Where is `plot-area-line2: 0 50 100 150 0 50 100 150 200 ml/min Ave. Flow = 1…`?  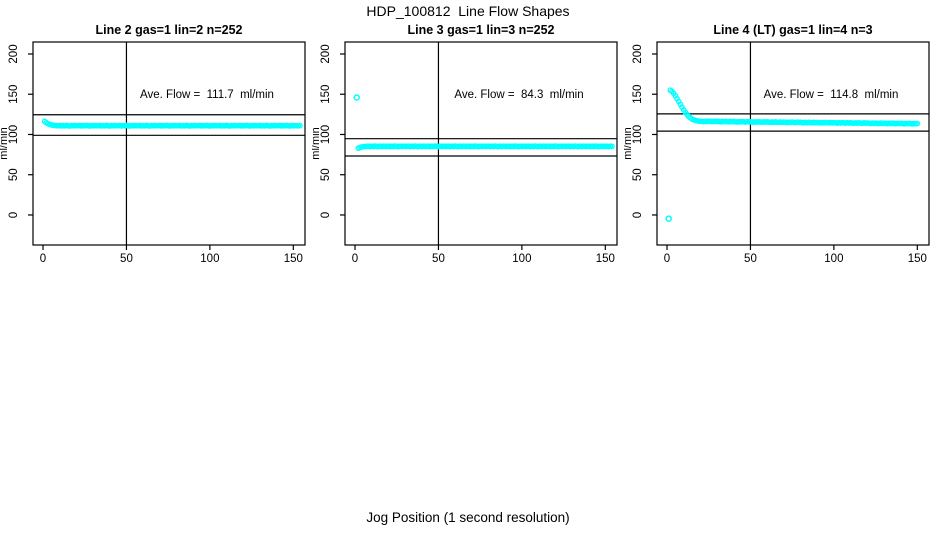
plot-area-line2: 0 50 100 150 0 50 100 150 200 ml/min Ave. Flow = 1… is located at coordinates (153, 153).